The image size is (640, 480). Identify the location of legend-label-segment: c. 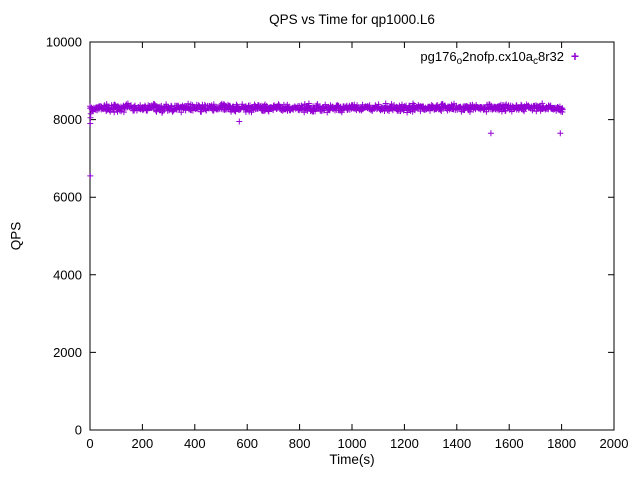
(535, 61).